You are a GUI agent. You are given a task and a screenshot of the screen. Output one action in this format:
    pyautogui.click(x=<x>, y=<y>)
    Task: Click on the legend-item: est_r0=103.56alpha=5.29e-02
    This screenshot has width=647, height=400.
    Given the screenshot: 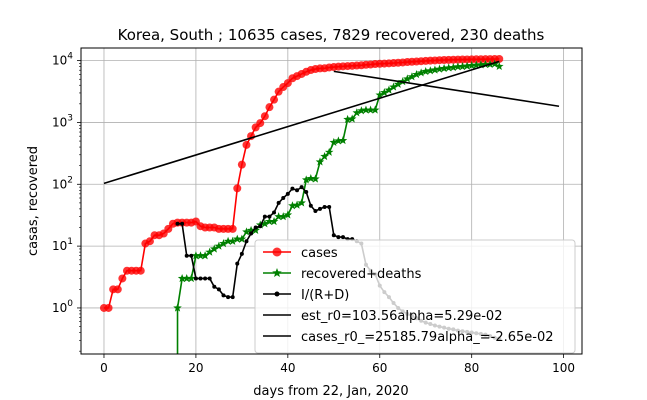 What is the action you would take?
    pyautogui.click(x=382, y=316)
    